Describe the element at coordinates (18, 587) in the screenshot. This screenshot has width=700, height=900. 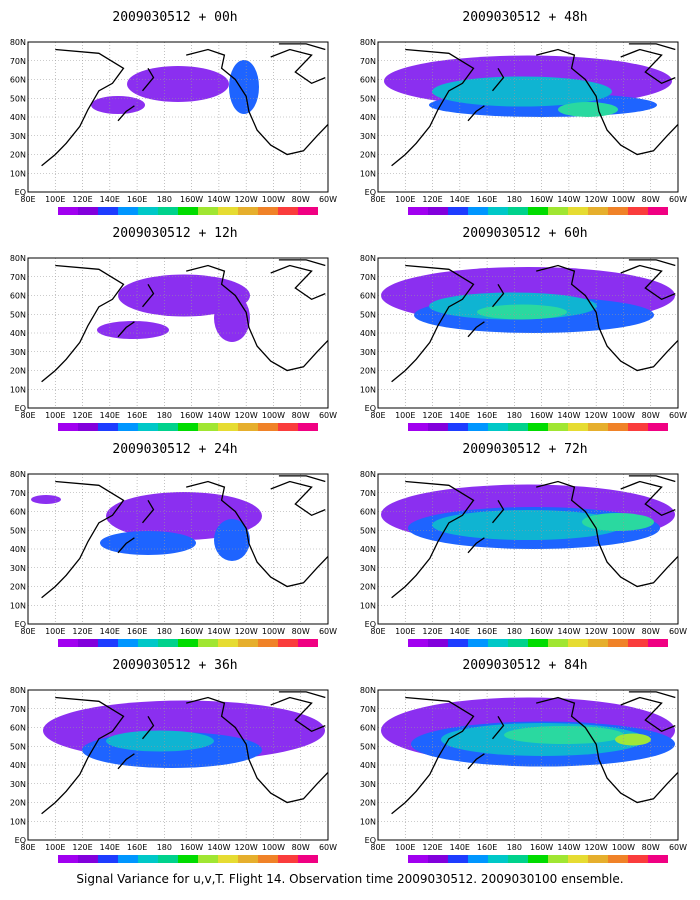
I see `lat-tick-label: 20N` at that location.